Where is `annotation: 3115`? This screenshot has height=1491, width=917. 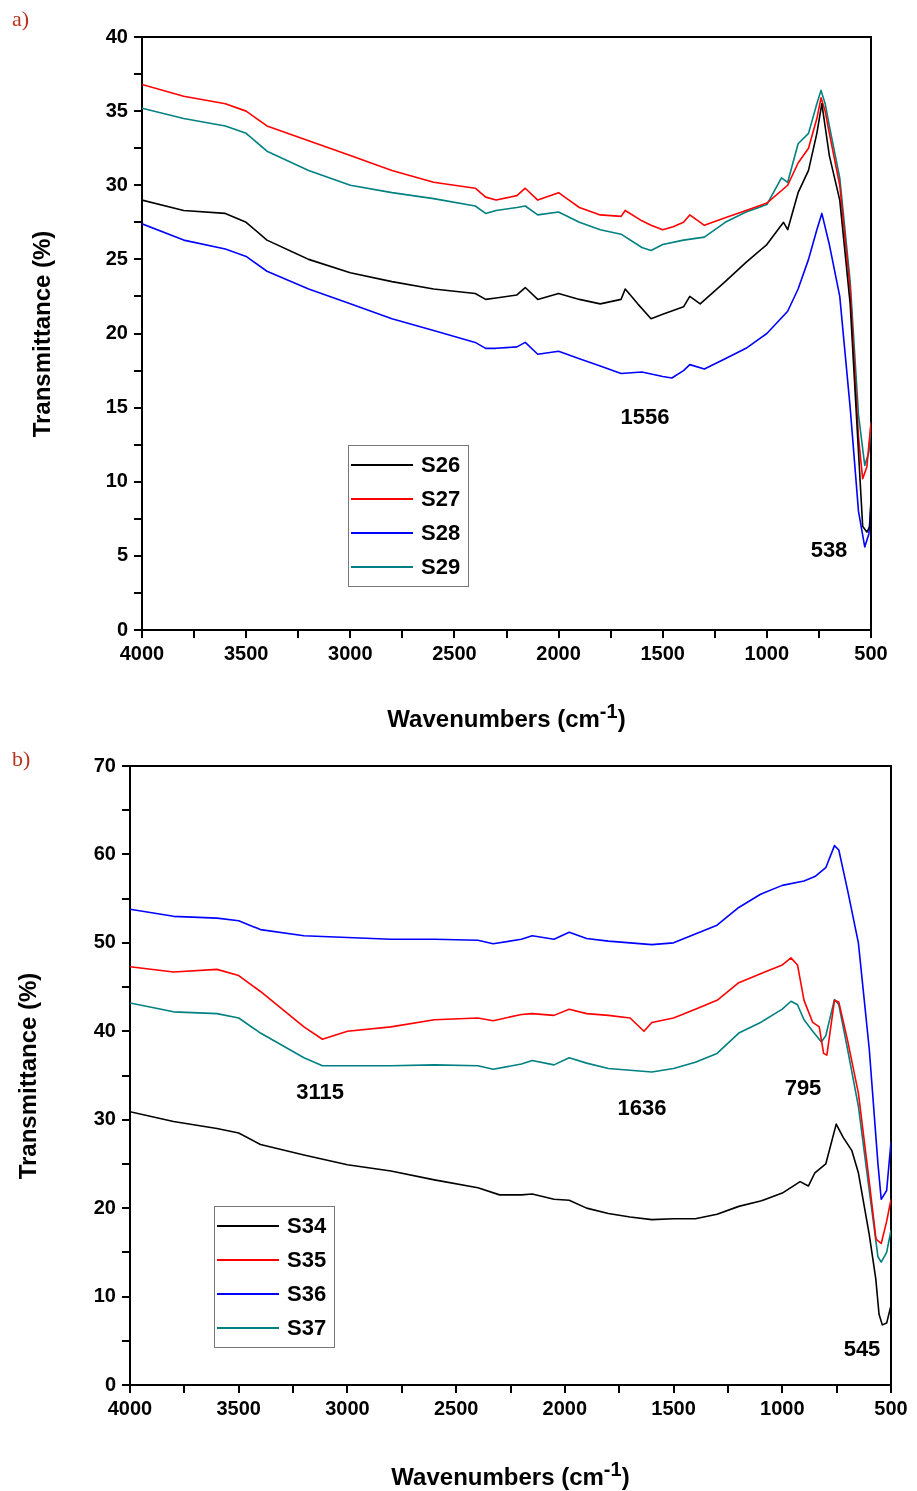
annotation: 3115 is located at coordinates (320, 1092).